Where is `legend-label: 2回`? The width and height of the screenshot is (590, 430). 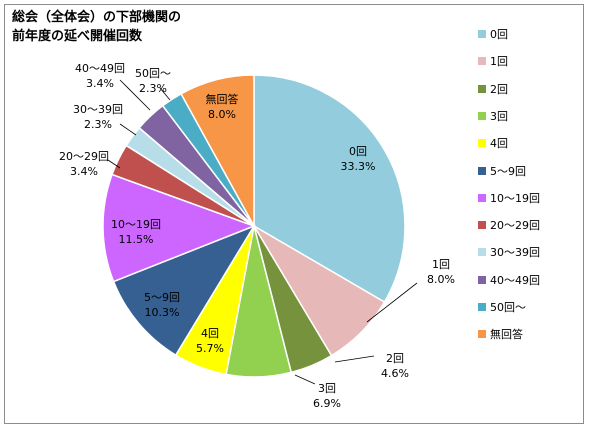
legend-label: 2回 is located at coordinates (499, 89).